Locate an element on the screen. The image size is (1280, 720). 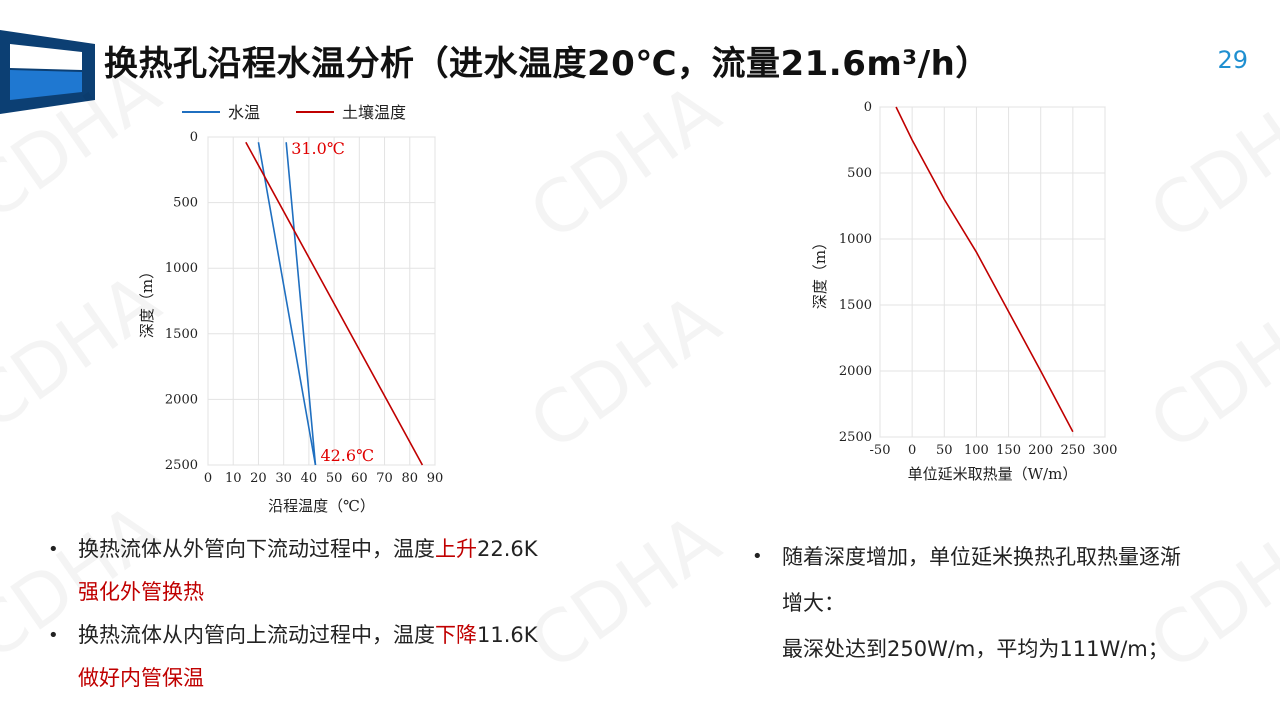
bullet-item: 换热流体从外管向下流动过程中，温度上升22.6K 强化外管换热 is located at coordinates (368, 571).